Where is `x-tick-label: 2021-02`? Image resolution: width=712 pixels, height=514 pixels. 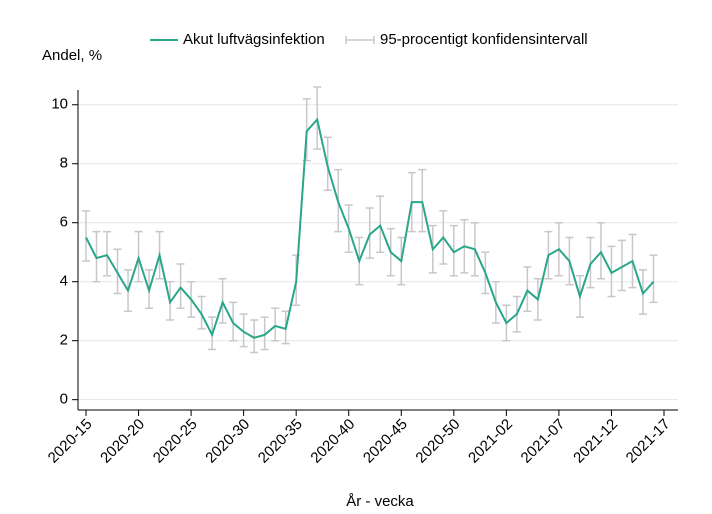 x-tick-label: 2021-02 is located at coordinates (490, 441).